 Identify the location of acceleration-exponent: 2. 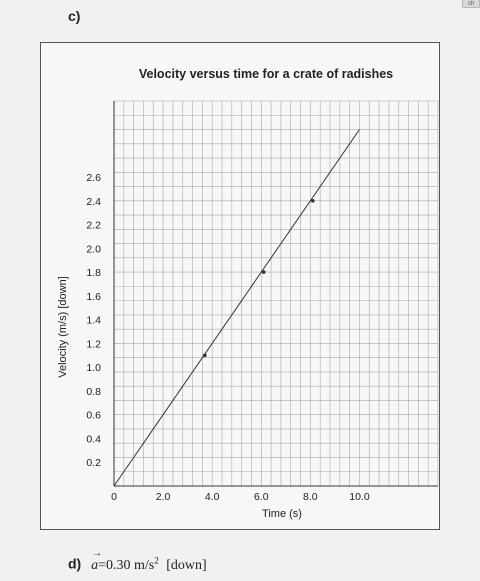
(156, 560).